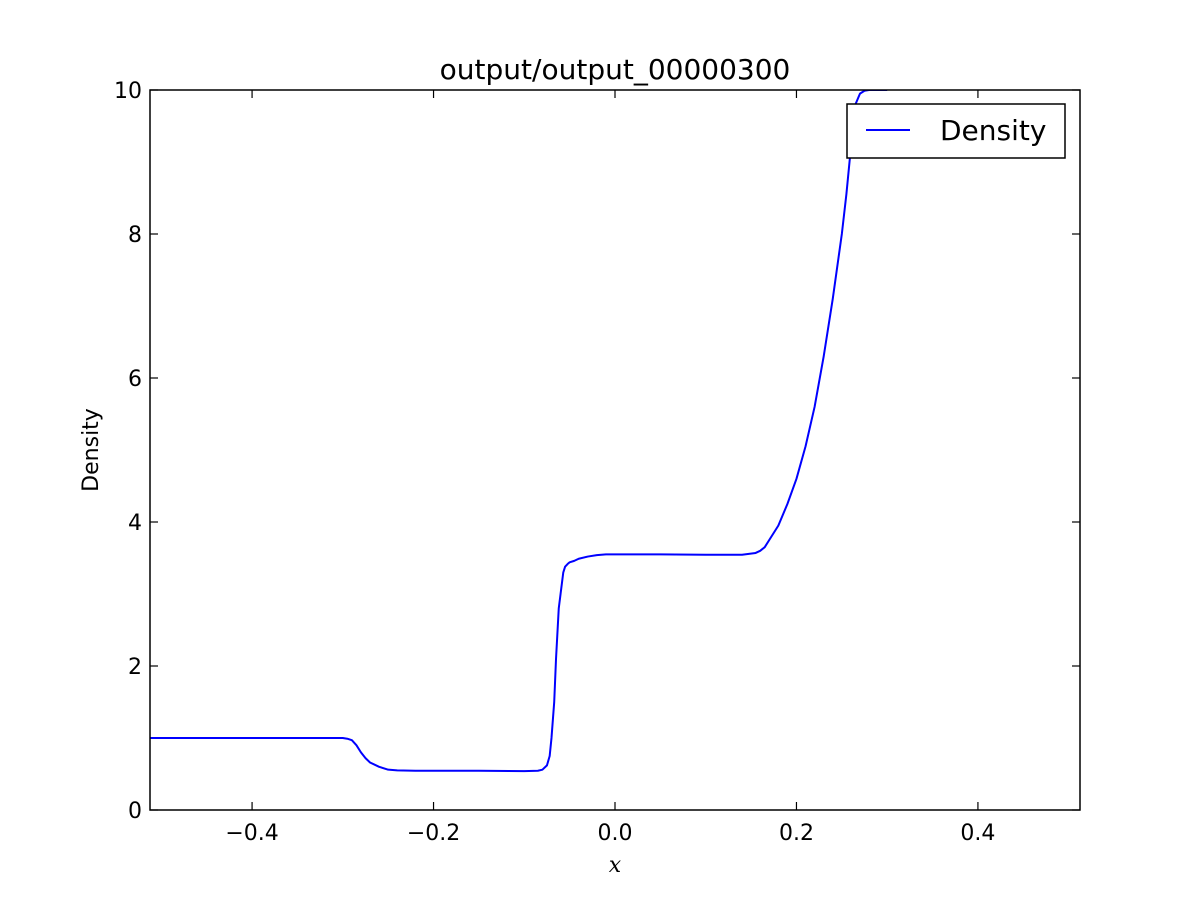  I want to click on y-tick-label: 4, so click(135, 523).